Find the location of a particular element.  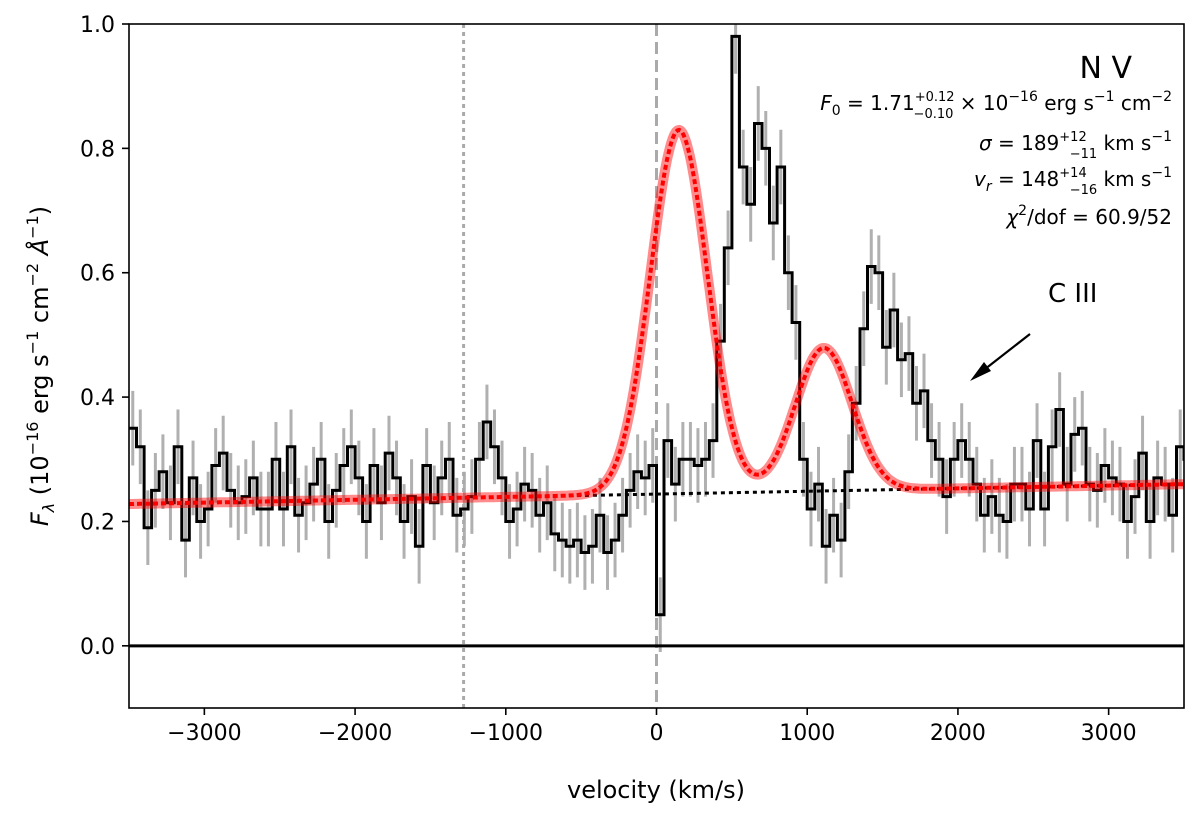

x-tick-label: 0 is located at coordinates (657, 733).